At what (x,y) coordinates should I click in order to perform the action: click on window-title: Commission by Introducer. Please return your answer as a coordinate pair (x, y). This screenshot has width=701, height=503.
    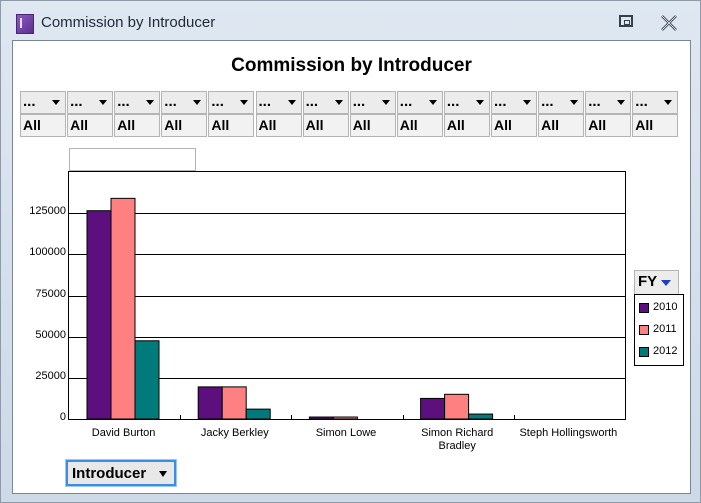
    Looking at the image, I should click on (128, 22).